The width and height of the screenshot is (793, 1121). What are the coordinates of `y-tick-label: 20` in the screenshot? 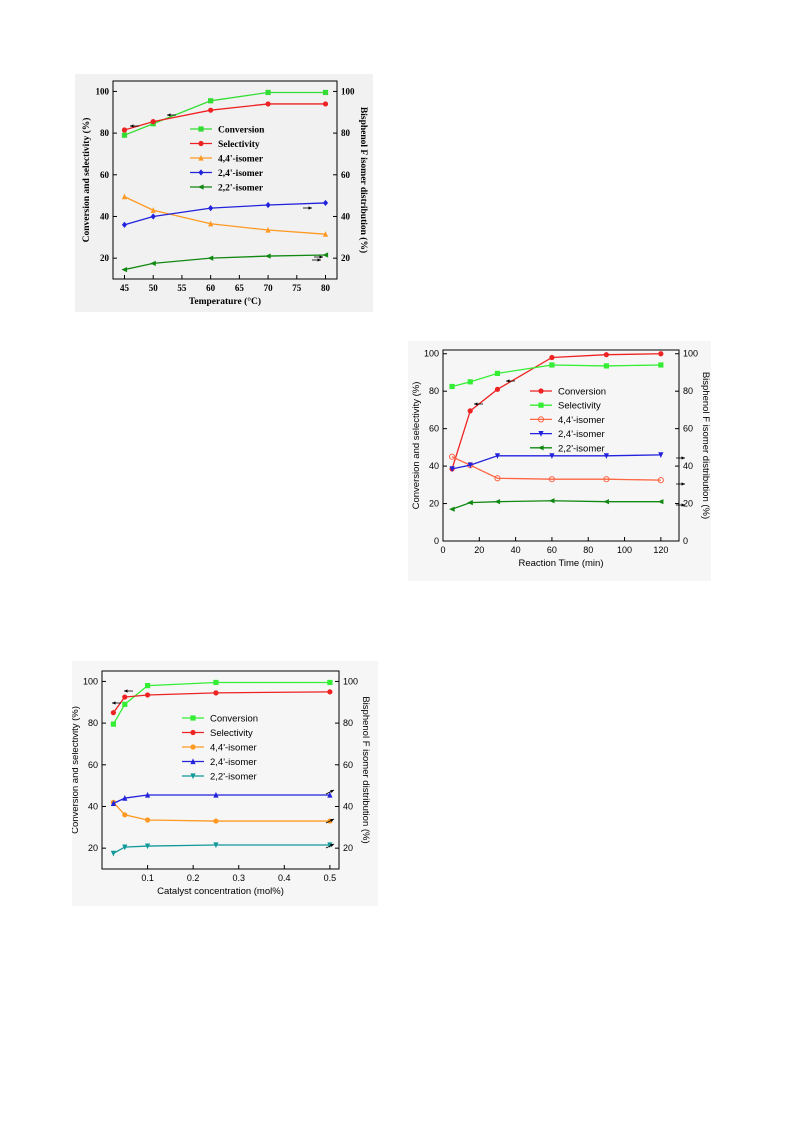 It's located at (434, 504).